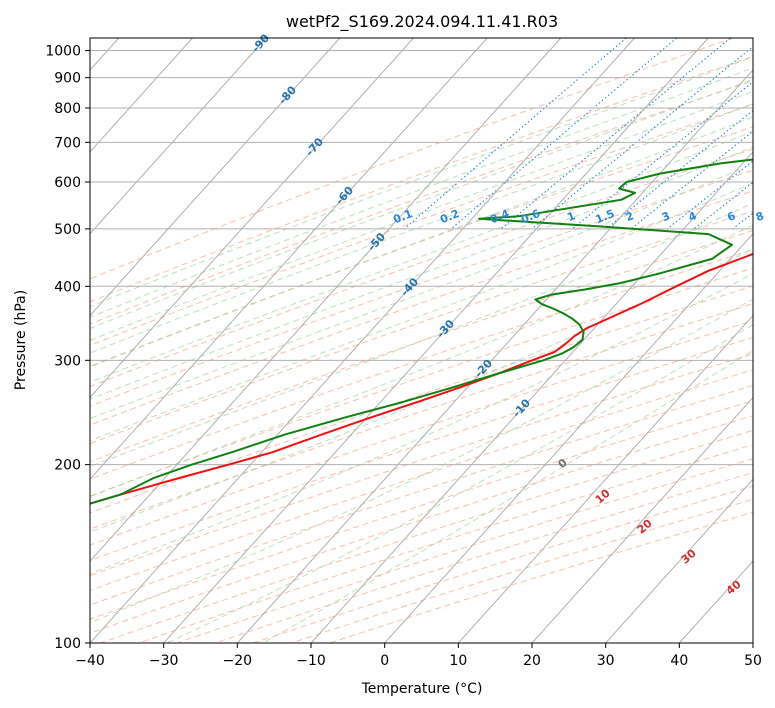  I want to click on y-axis: 100 200 300 400 500 600 700 800 900 1000, so click(67, 348).